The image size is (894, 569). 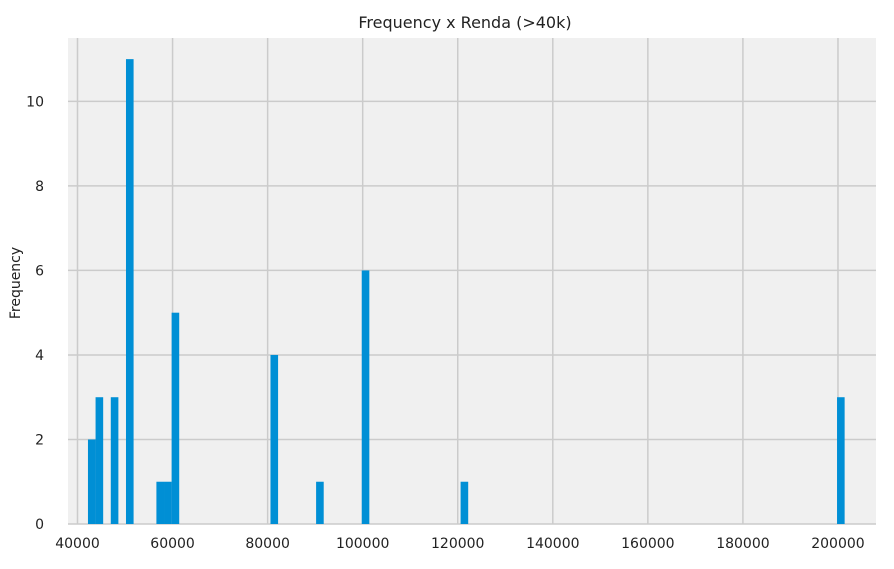 I want to click on x-tick-label: 120000, so click(x=457, y=544).